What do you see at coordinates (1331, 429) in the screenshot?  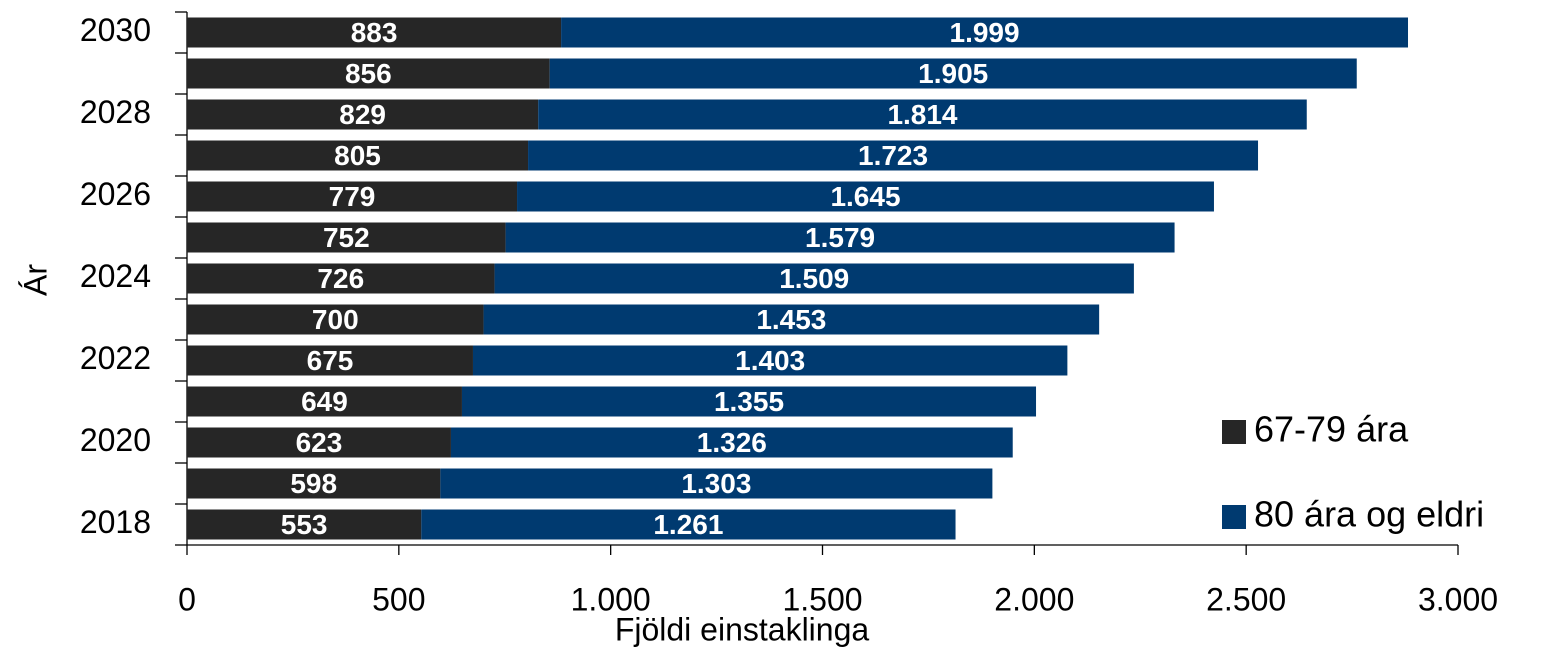 I see `legend-label: 67-79 ára` at bounding box center [1331, 429].